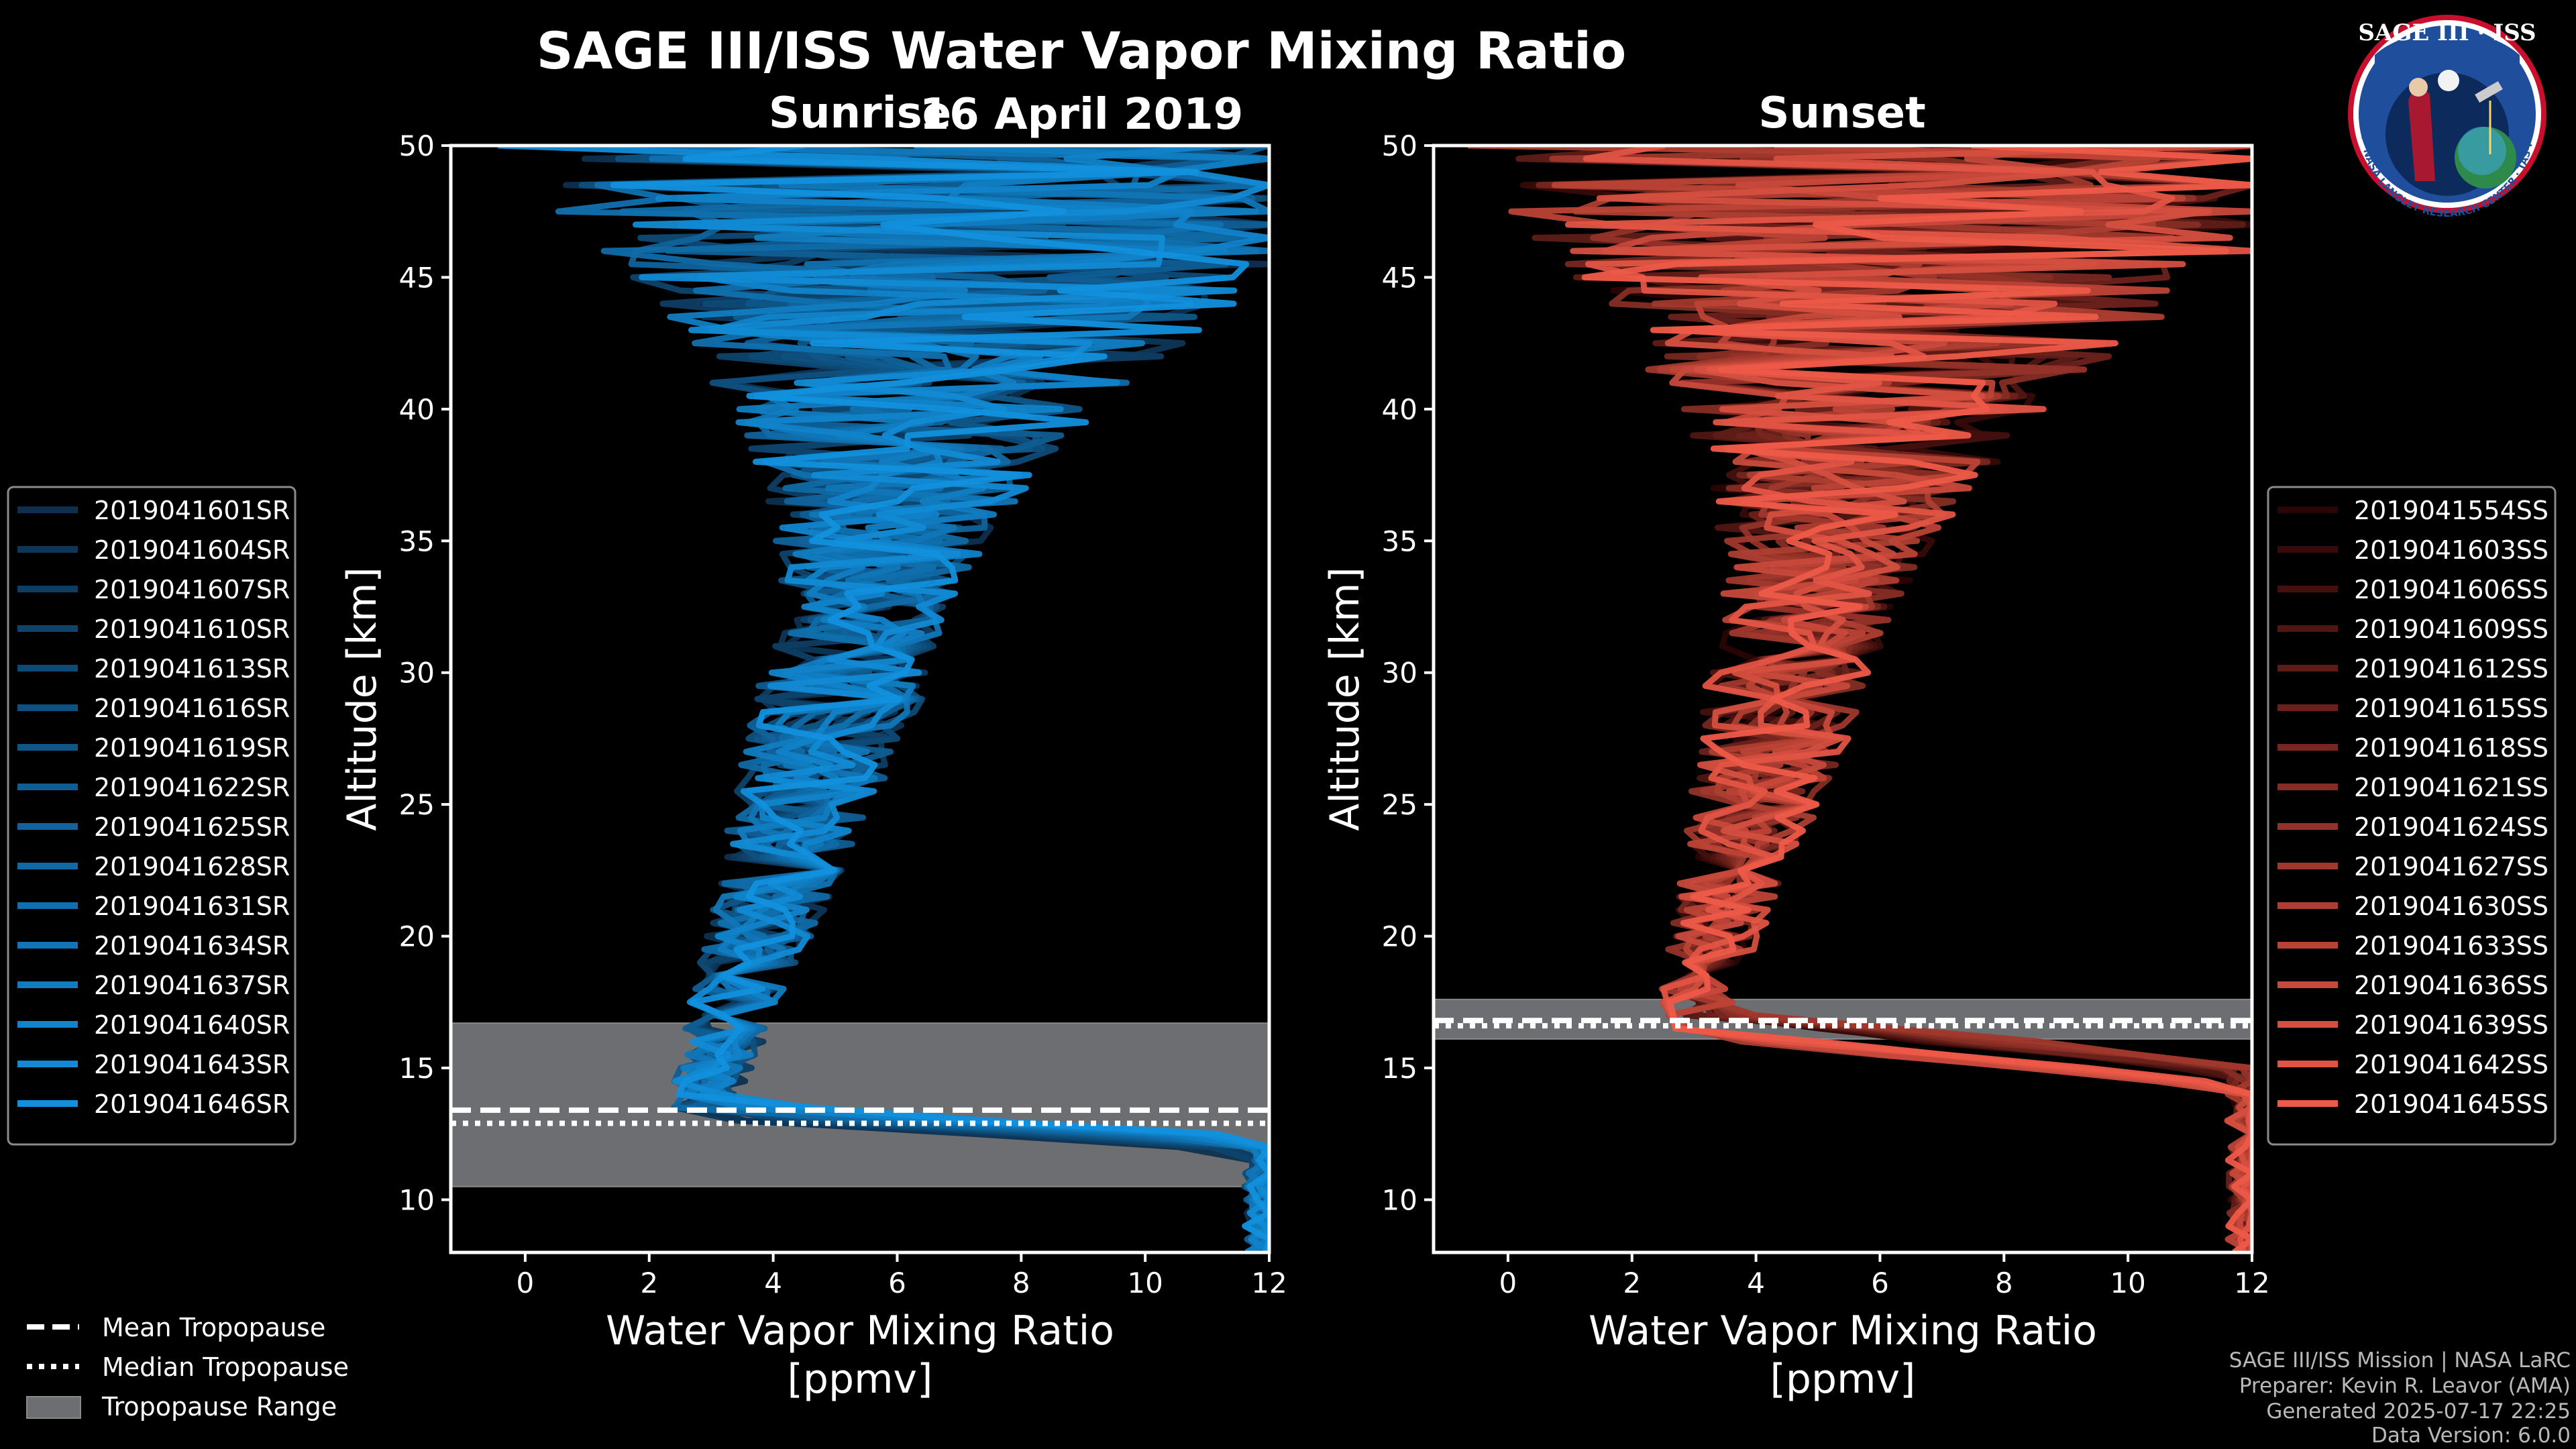 The width and height of the screenshot is (2576, 1449). What do you see at coordinates (2451, 827) in the screenshot?
I see `legend-entry-2019041624SS: 2019041624SS` at bounding box center [2451, 827].